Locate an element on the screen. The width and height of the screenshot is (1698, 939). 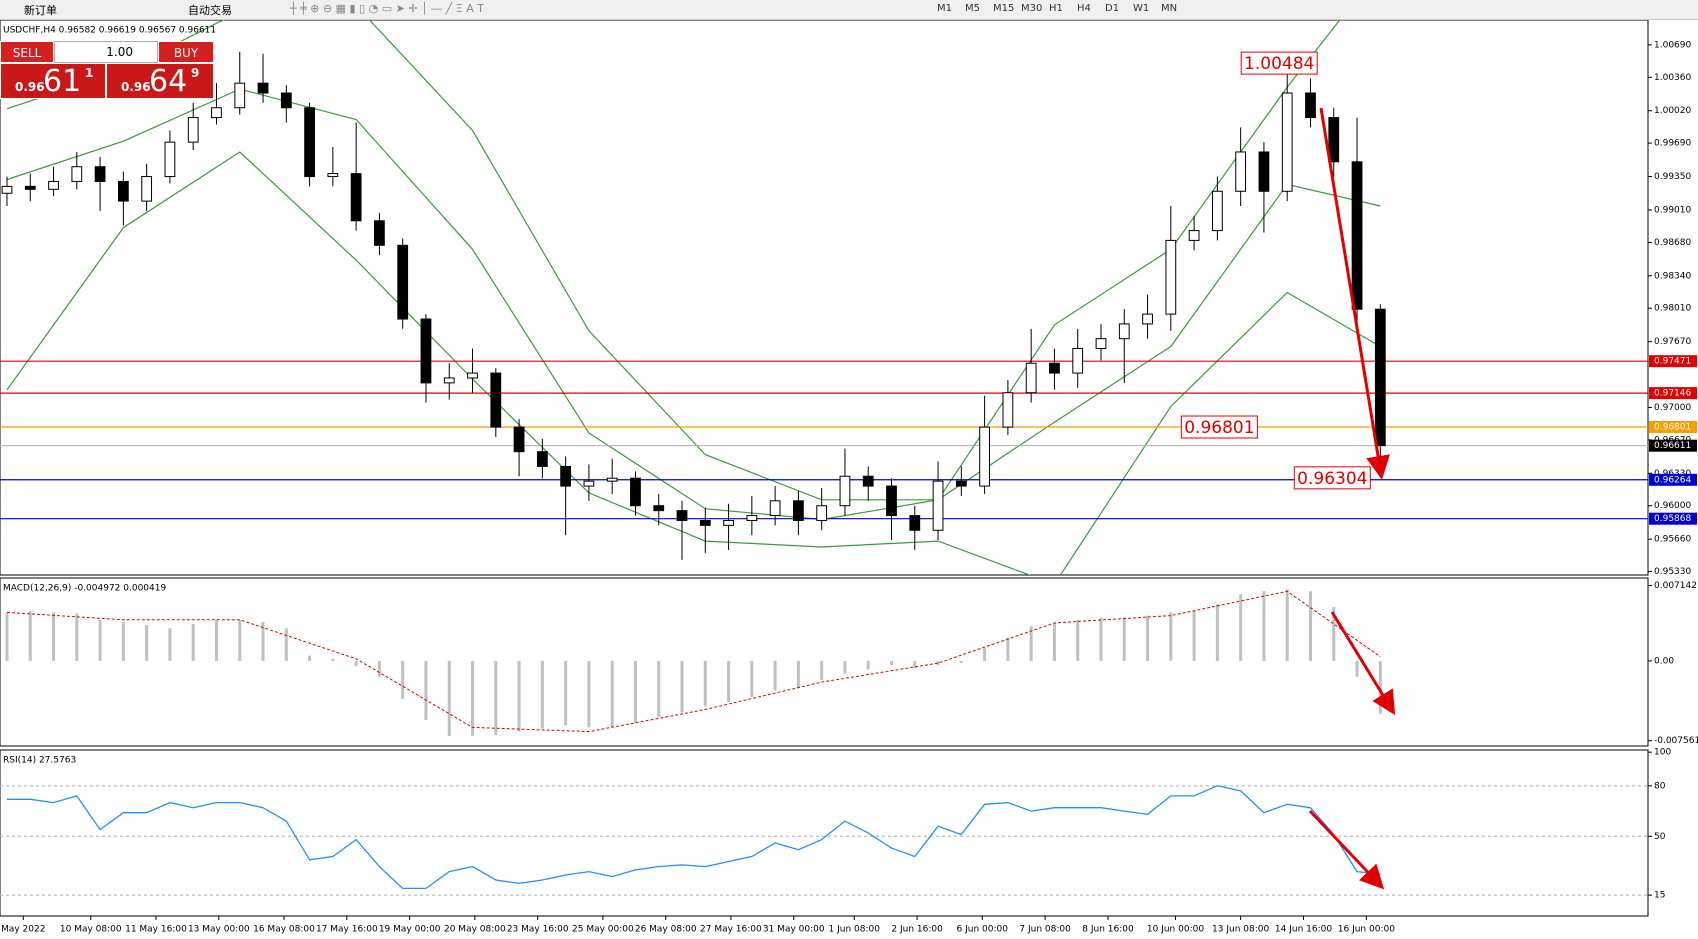
macd-signal is located at coordinates (693, 661).